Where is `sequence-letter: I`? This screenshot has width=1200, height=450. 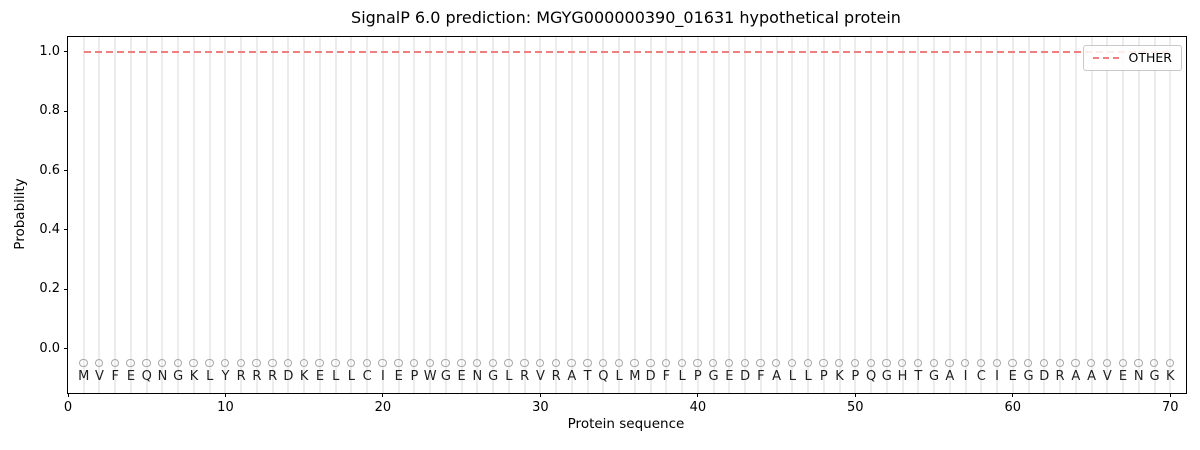
sequence-letter: I is located at coordinates (383, 377).